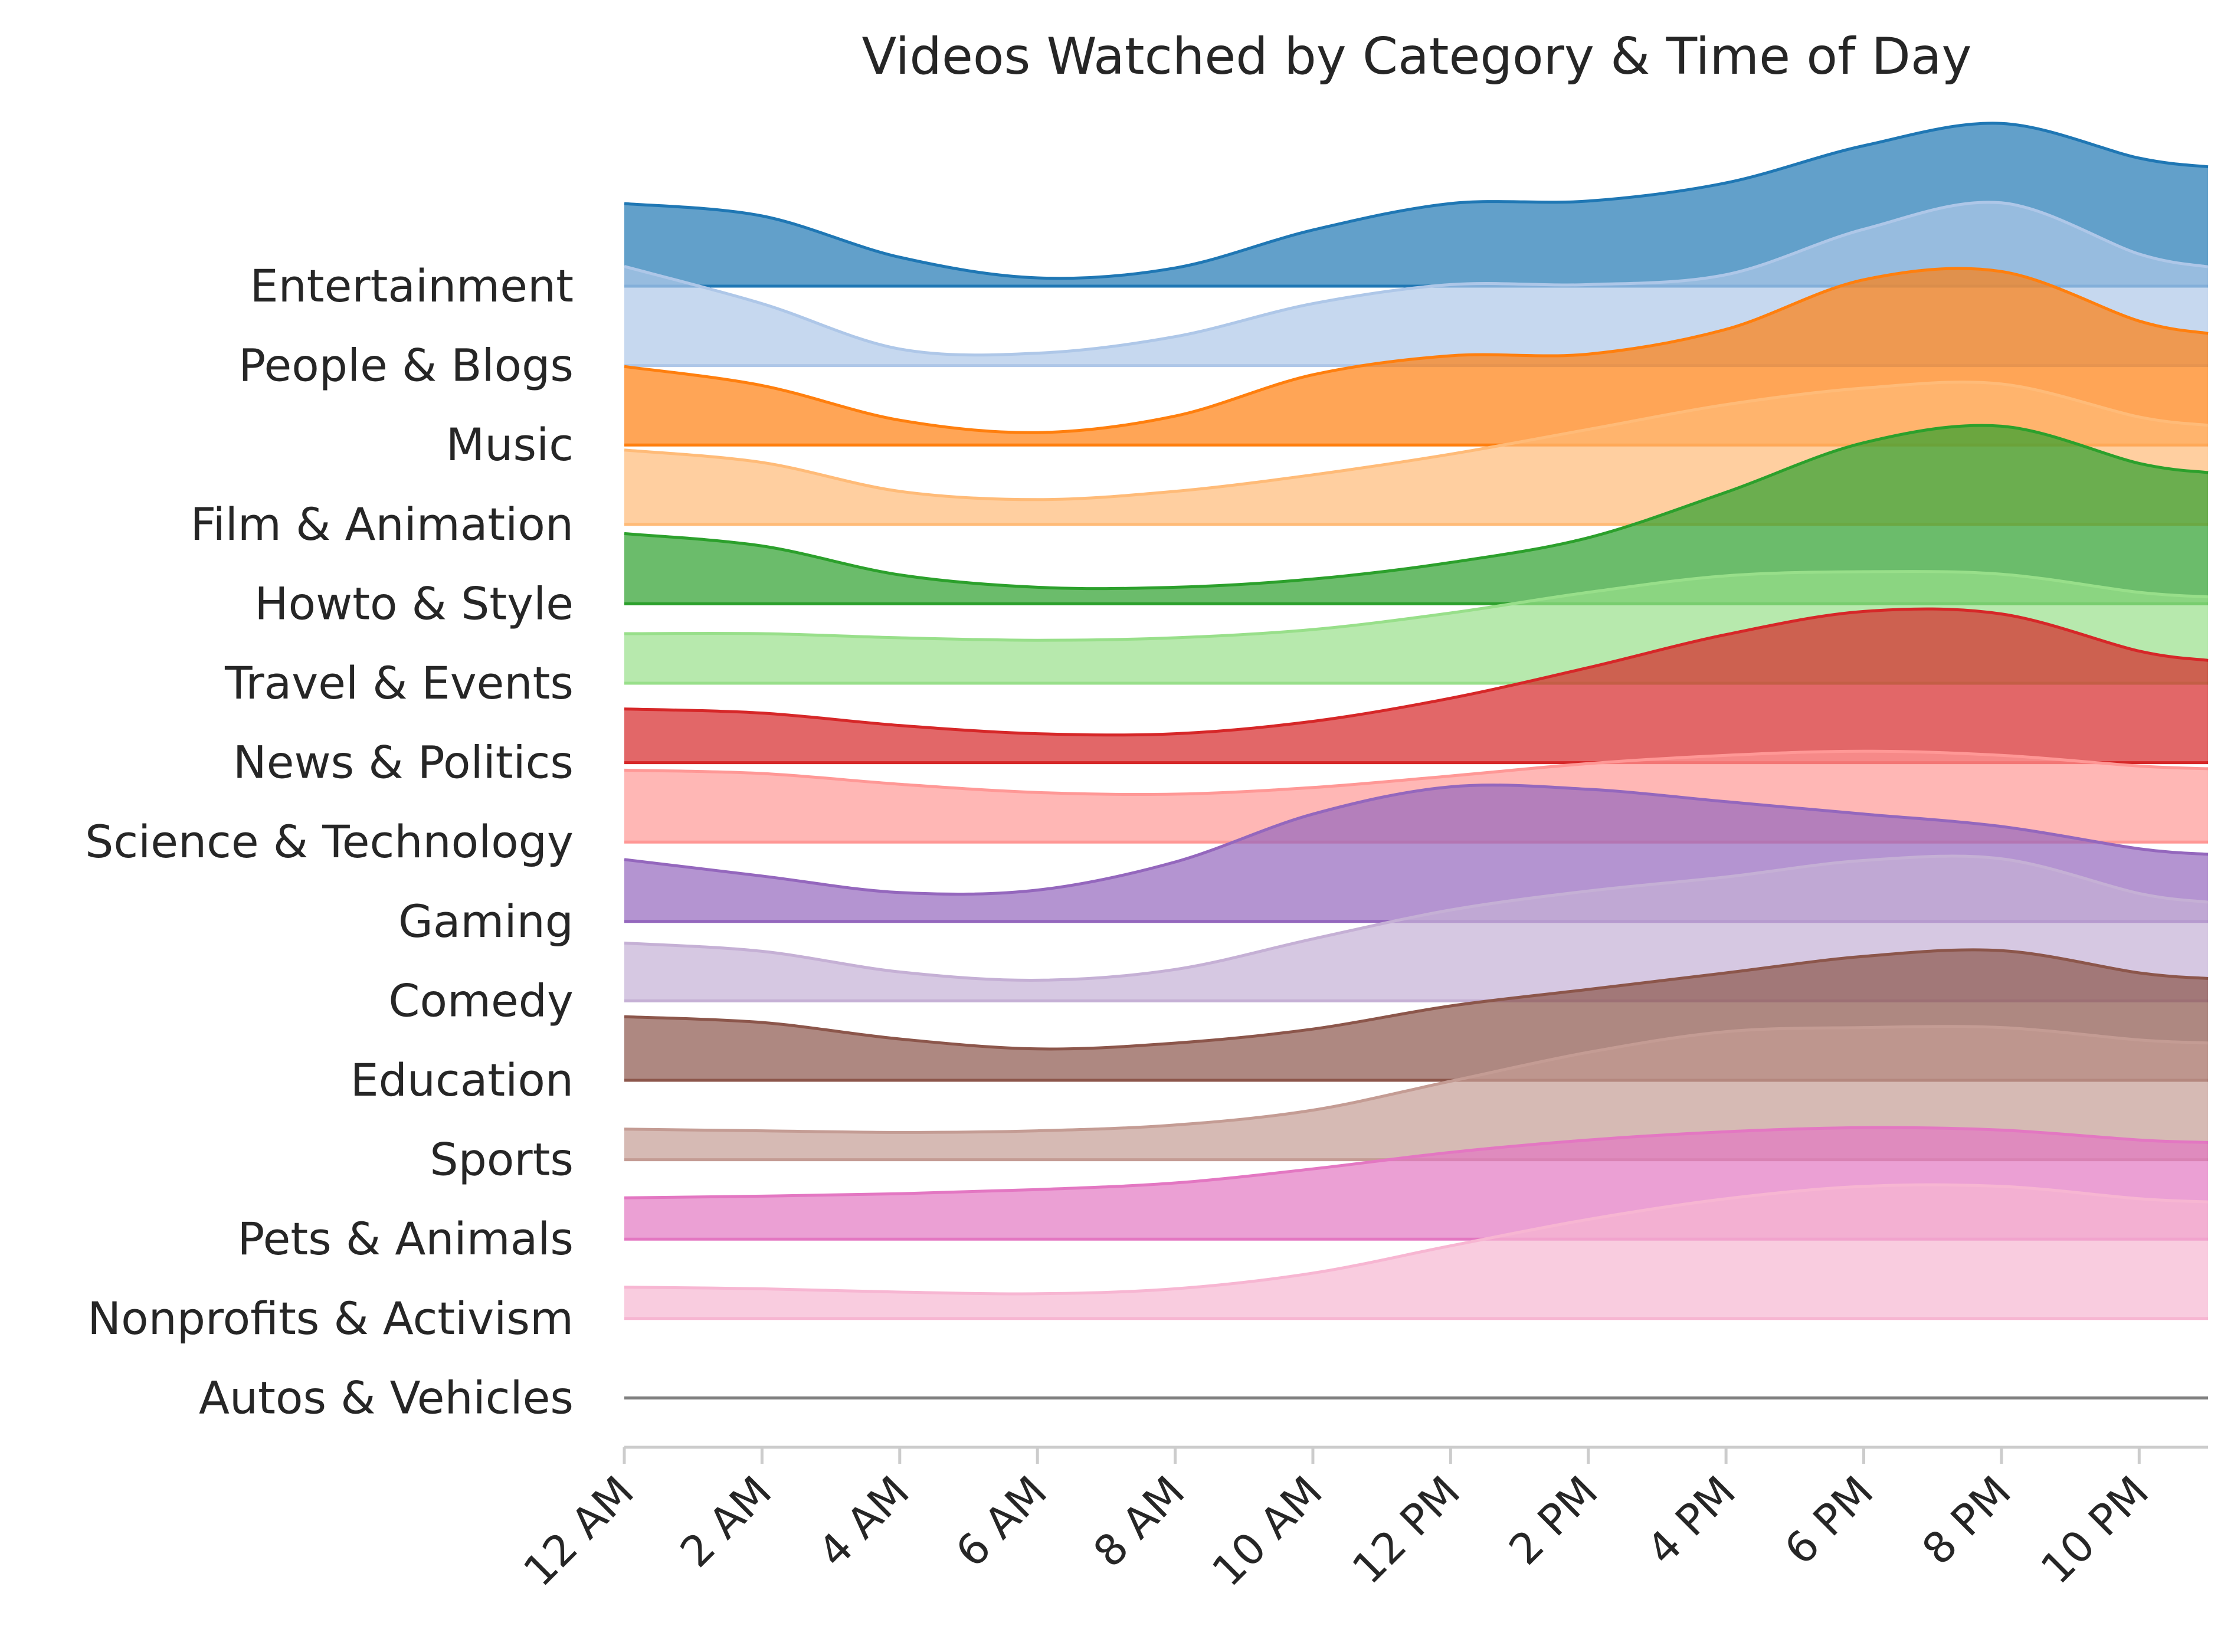  What do you see at coordinates (2094, 1530) in the screenshot?
I see `x-tick-label: 10 PM` at bounding box center [2094, 1530].